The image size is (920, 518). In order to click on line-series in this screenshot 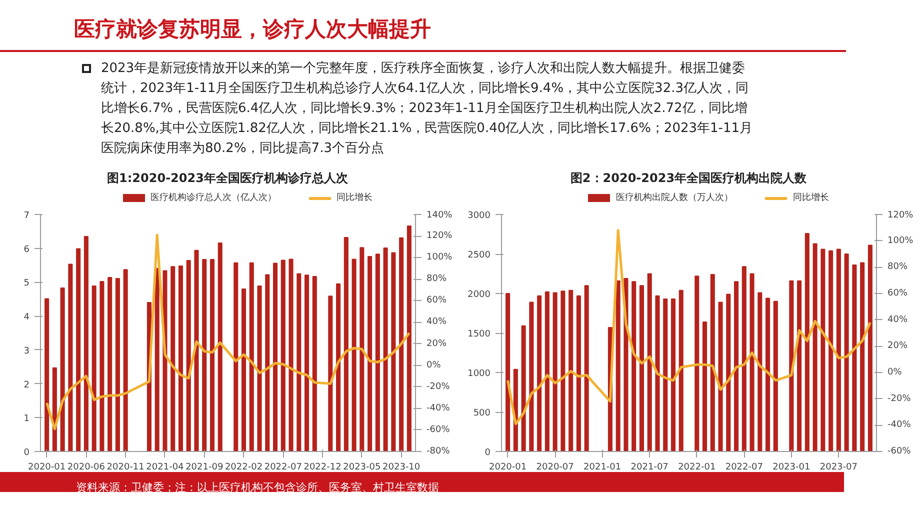, I will do `click(228, 332)`.